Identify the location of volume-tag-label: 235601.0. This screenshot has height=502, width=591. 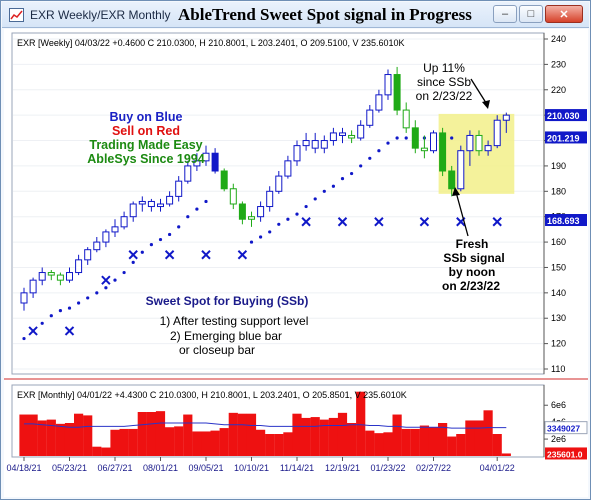
(565, 454).